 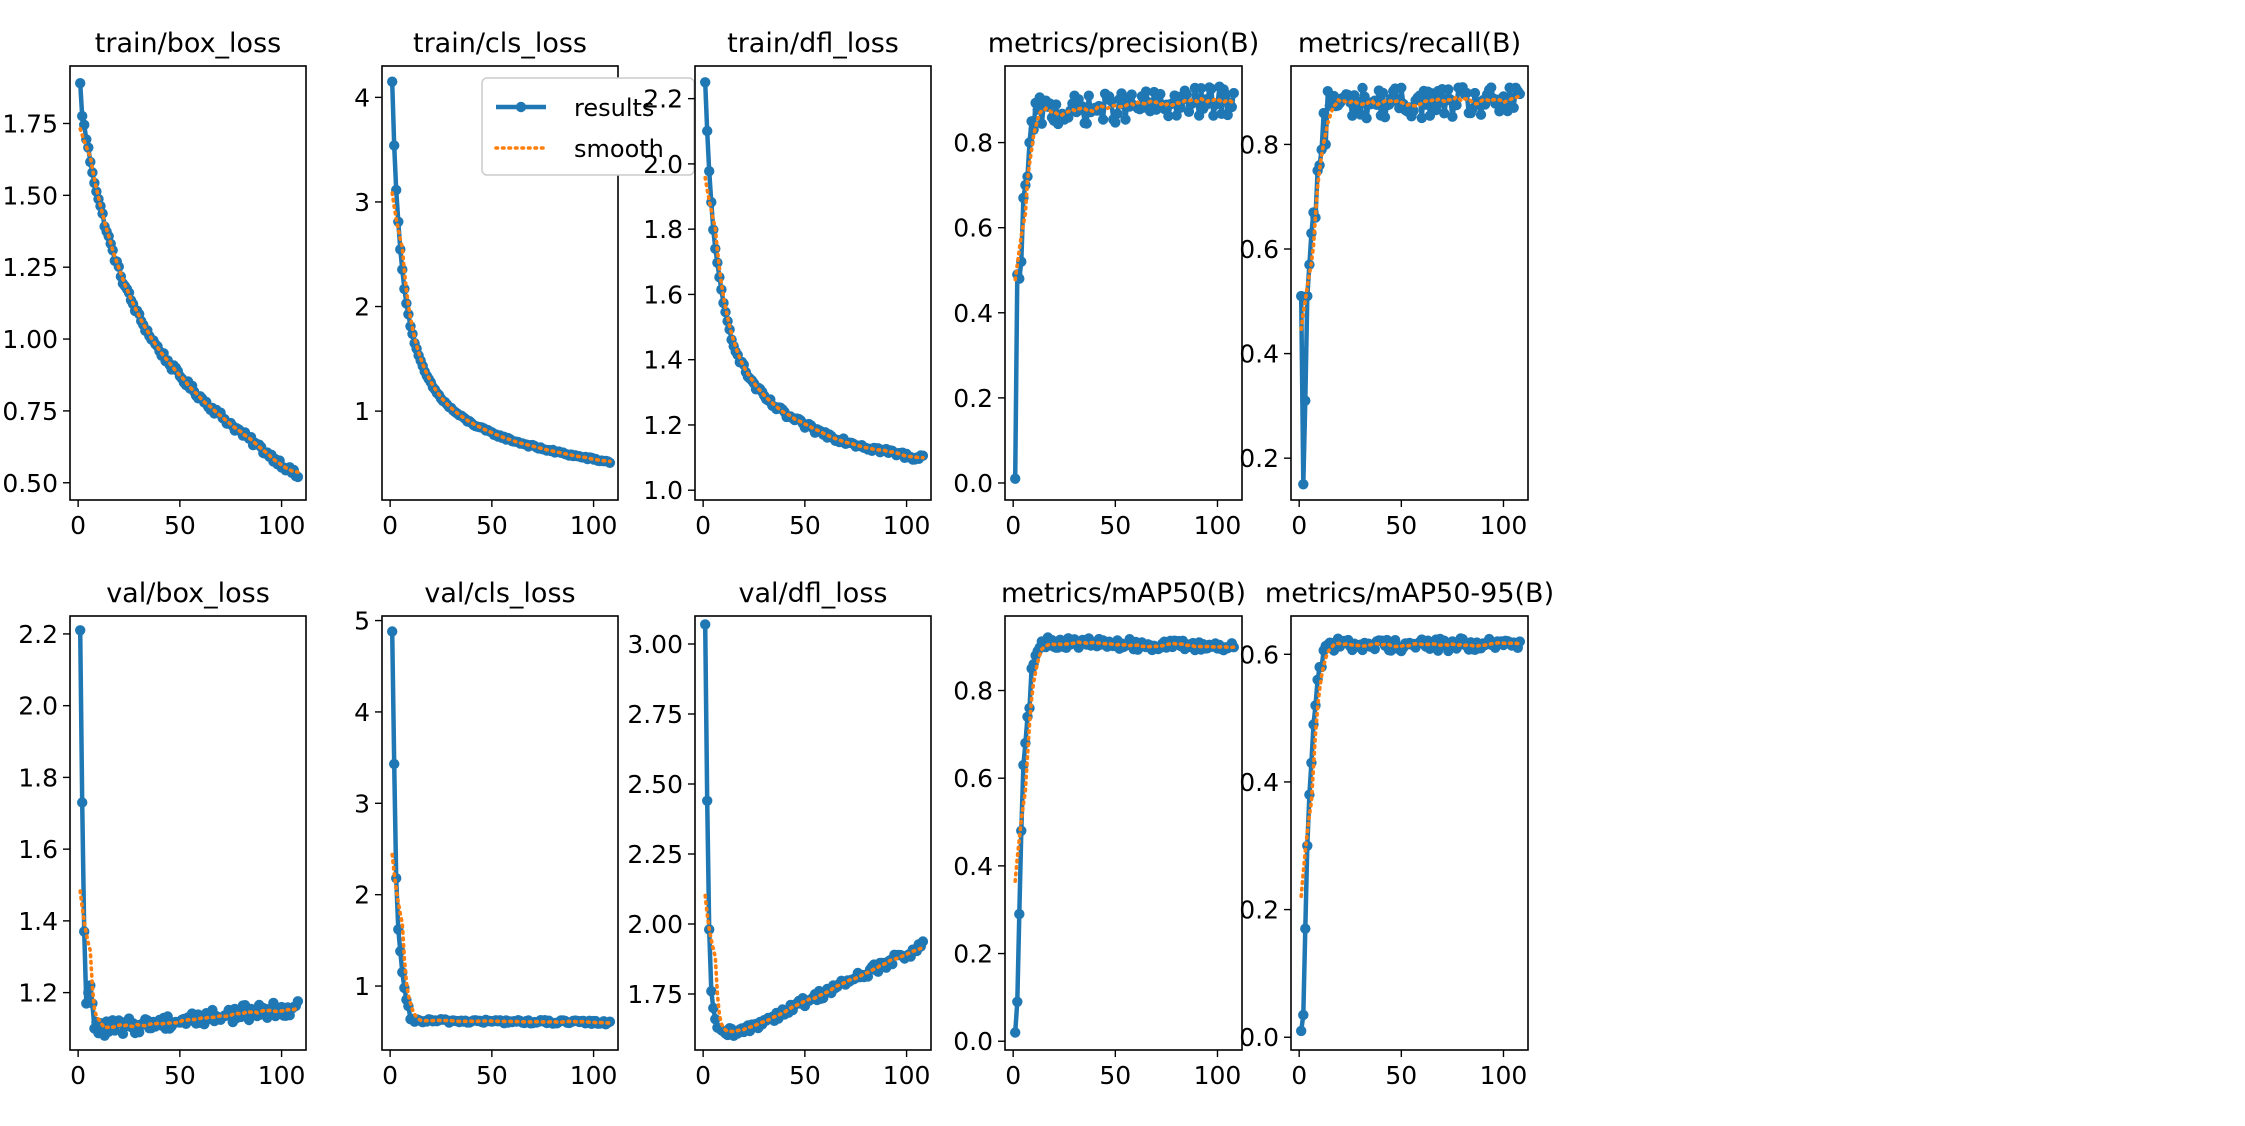 What do you see at coordinates (614, 108) in the screenshot?
I see `legend-results-label: results` at bounding box center [614, 108].